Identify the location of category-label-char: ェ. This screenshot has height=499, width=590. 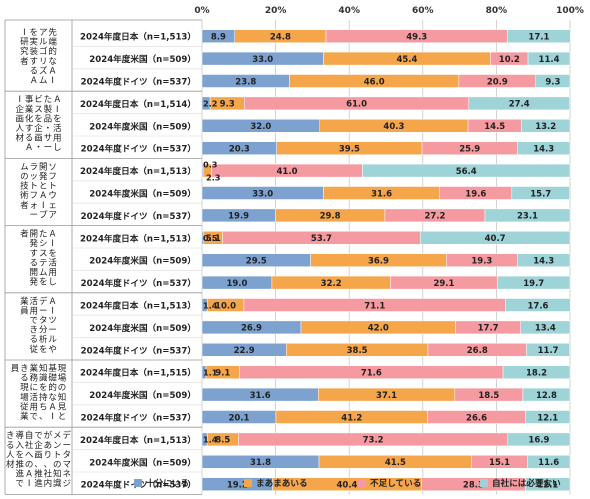
(52, 206).